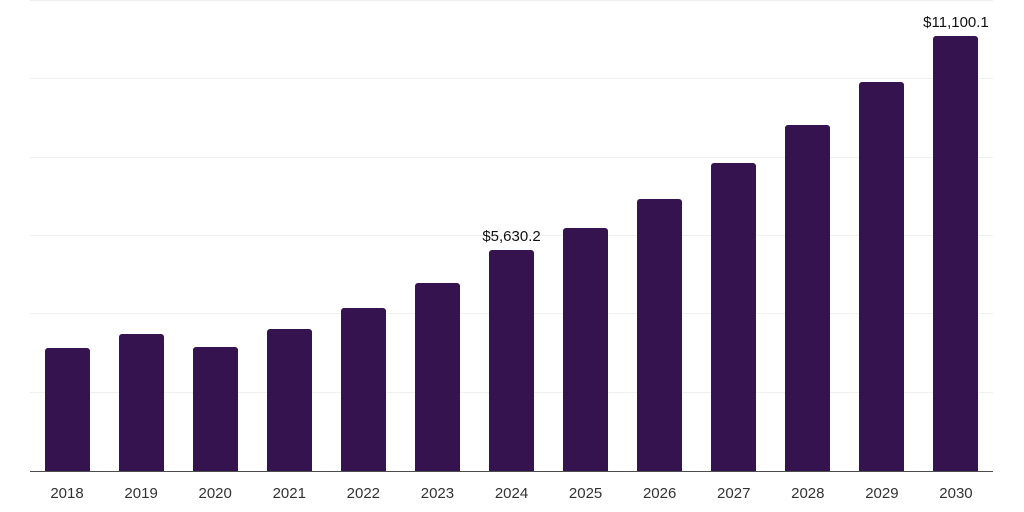 Image resolution: width=1024 pixels, height=512 pixels. What do you see at coordinates (808, 297) in the screenshot?
I see `bar-2028` at bounding box center [808, 297].